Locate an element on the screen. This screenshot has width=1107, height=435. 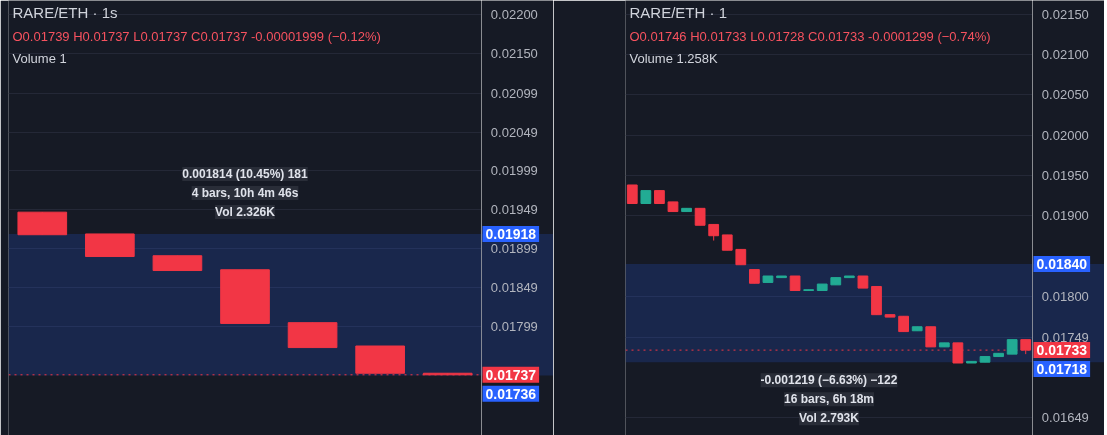
ref-line-label: 0.01737 is located at coordinates (511, 374).